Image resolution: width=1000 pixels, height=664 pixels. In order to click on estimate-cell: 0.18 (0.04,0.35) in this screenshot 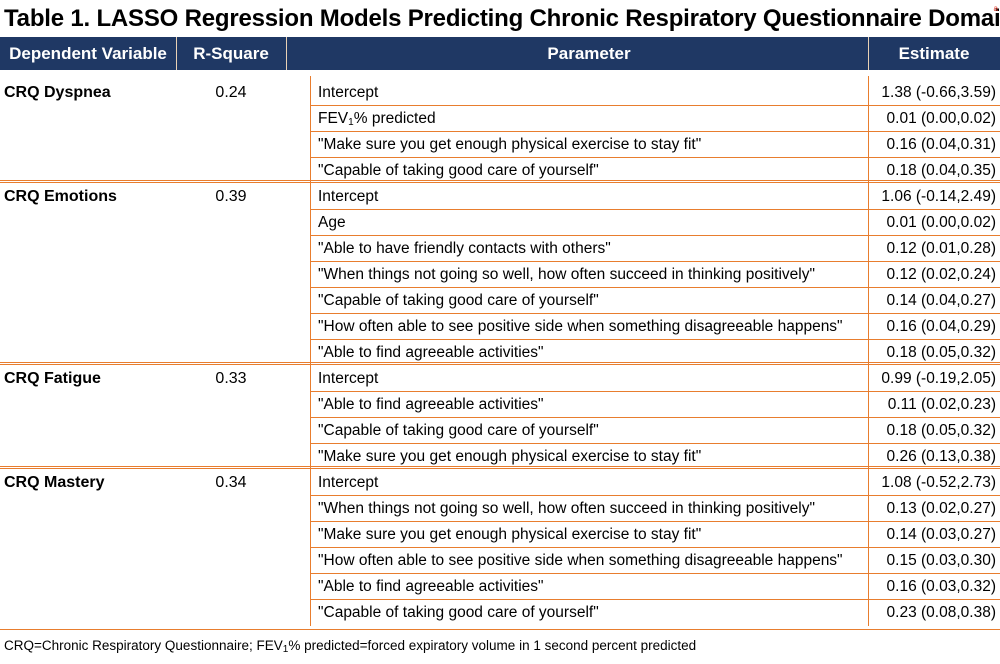, I will do `click(941, 170)`.